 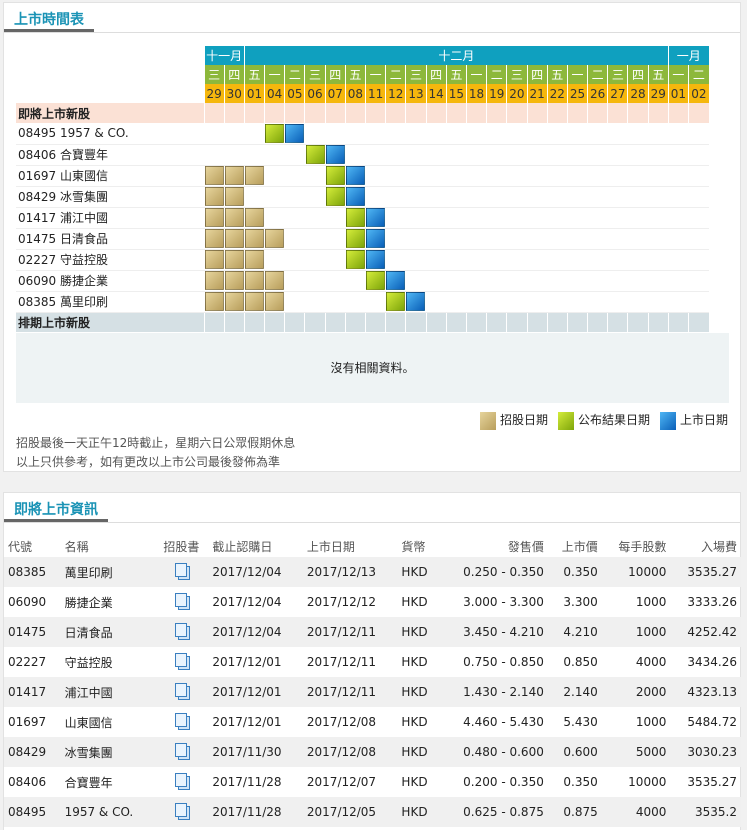 I want to click on date-cell: 02, so click(x=698, y=93).